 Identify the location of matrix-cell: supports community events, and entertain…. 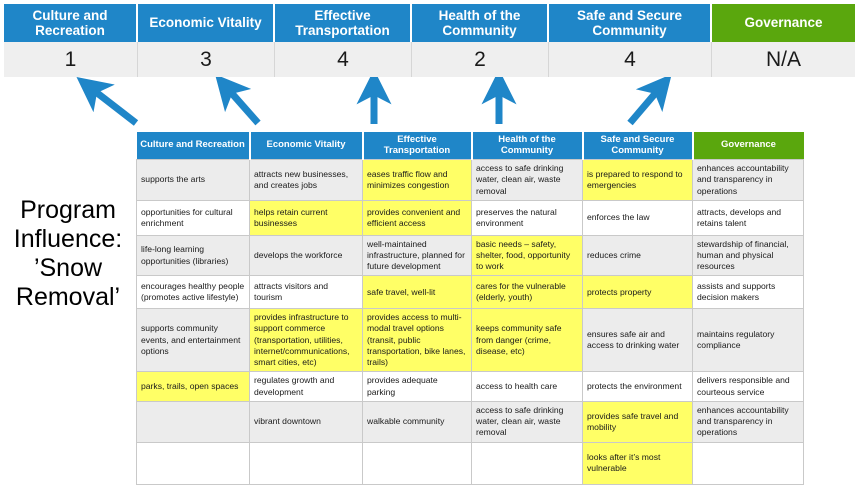
(193, 340).